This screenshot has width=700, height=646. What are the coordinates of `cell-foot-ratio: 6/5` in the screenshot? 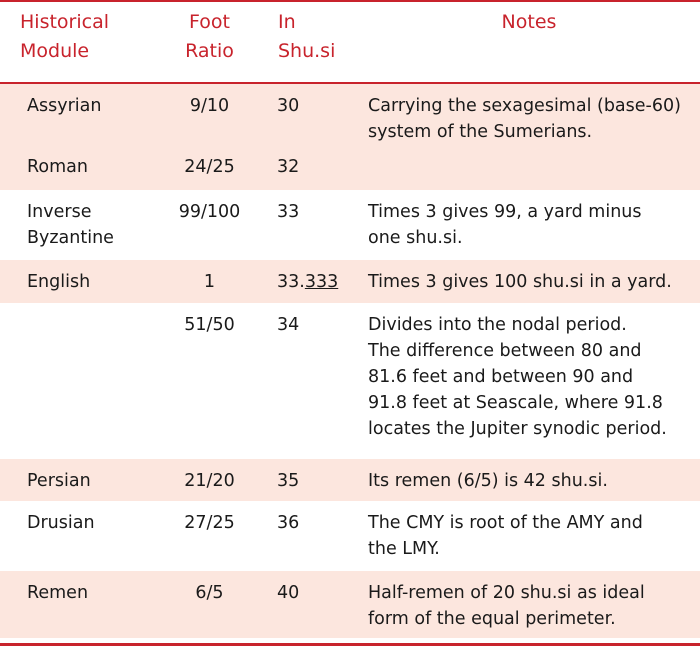 It's located at (215, 604).